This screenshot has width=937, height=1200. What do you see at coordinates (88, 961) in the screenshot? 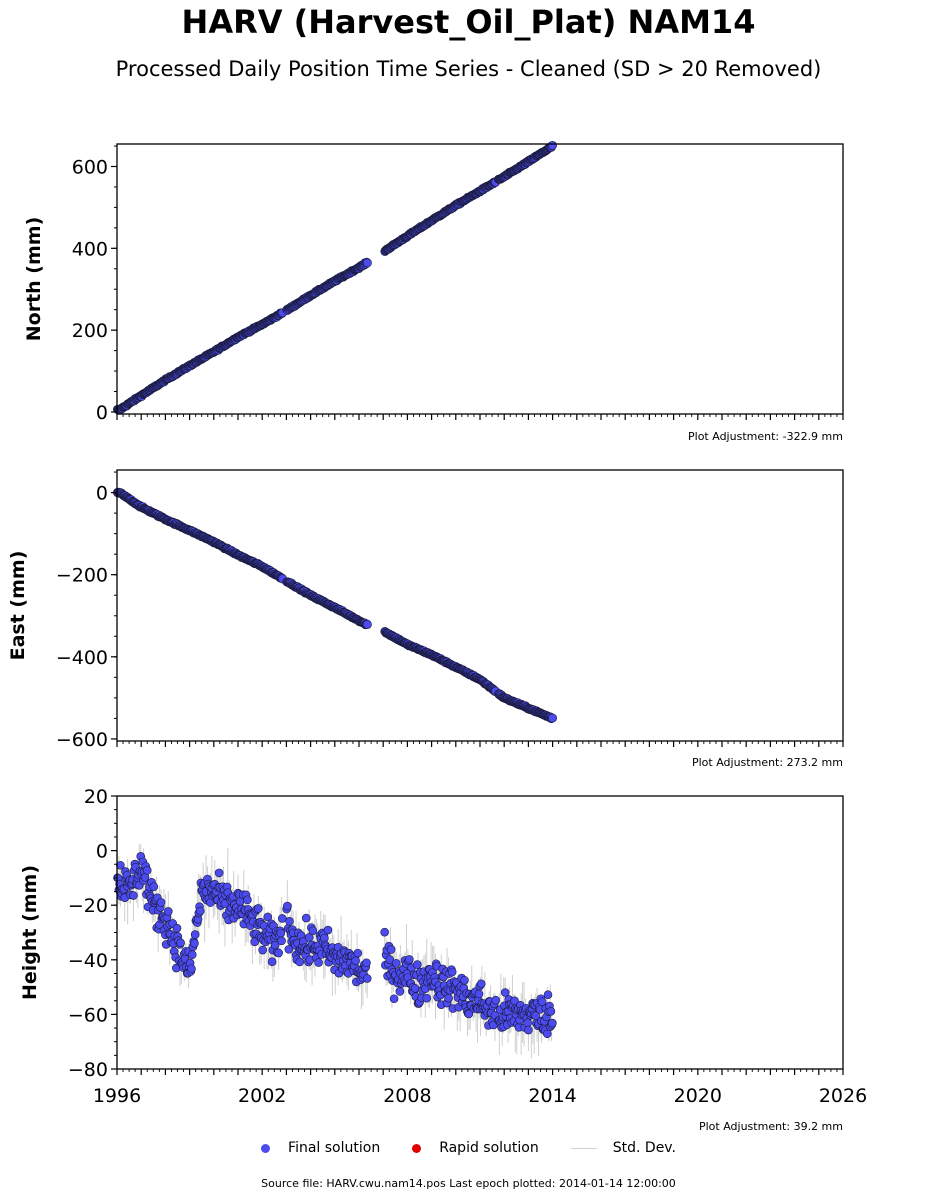
I see `y-tick-label: −40` at bounding box center [88, 961].